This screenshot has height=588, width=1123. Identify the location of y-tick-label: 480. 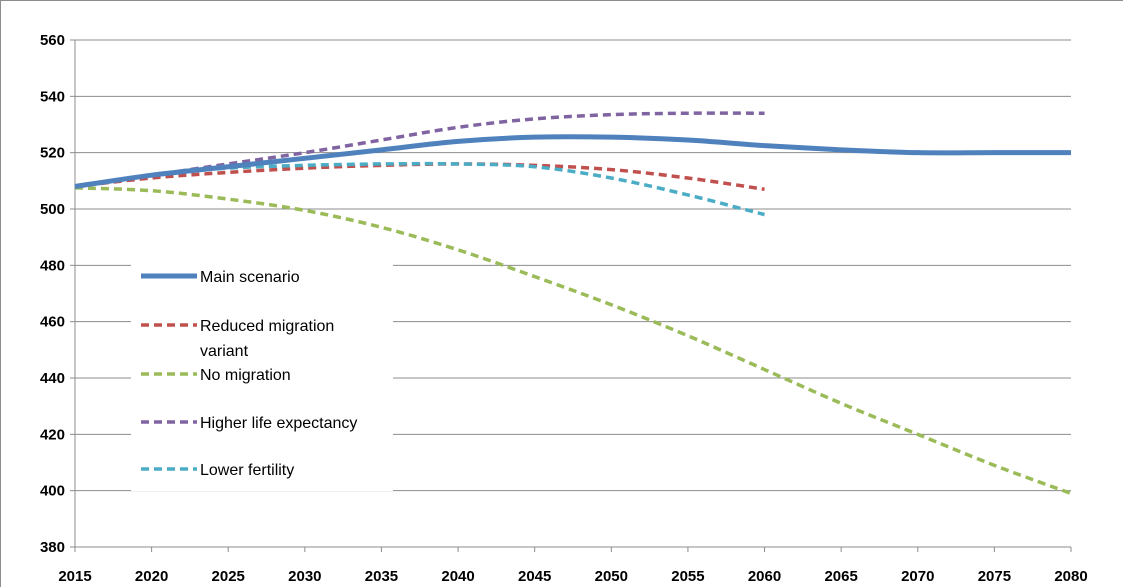
(52, 265).